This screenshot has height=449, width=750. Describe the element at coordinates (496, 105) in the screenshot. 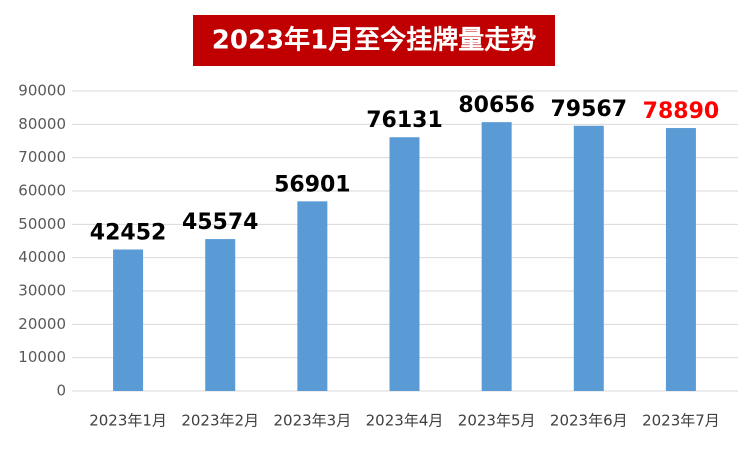

I see `value-label: 80656` at that location.